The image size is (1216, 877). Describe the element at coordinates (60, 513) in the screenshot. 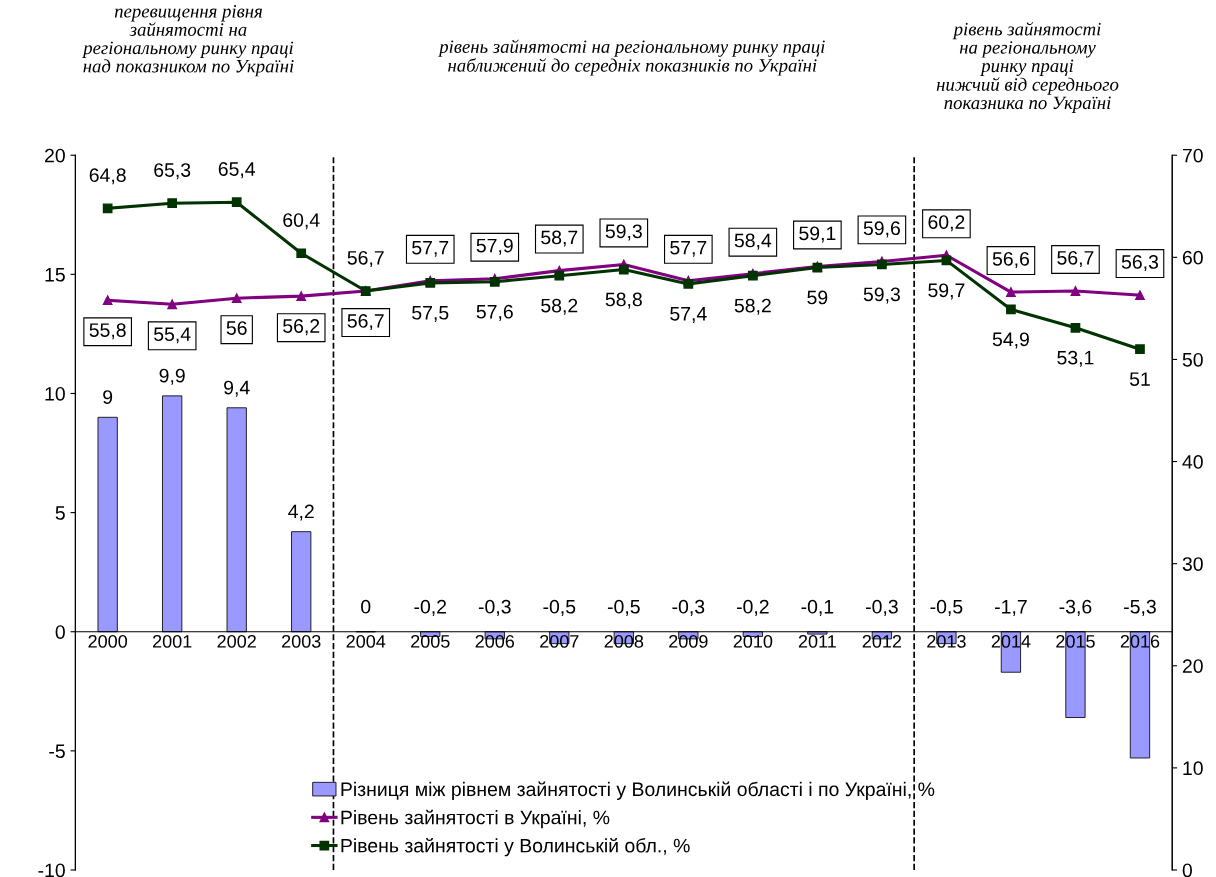

I see `y-tick-label: 5` at that location.